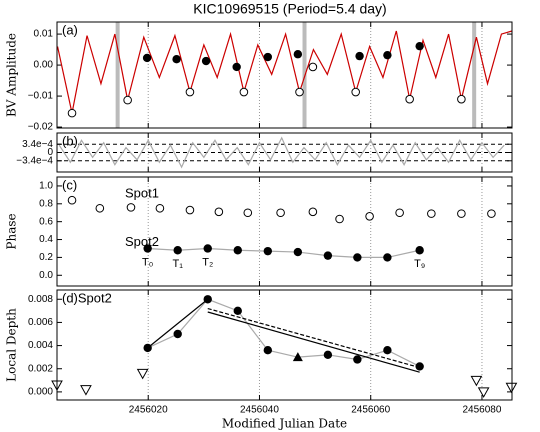 This screenshot has width=540, height=432. Describe the element at coordinates (44, 34) in the screenshot. I see `y-tick-label: 0.01` at that location.